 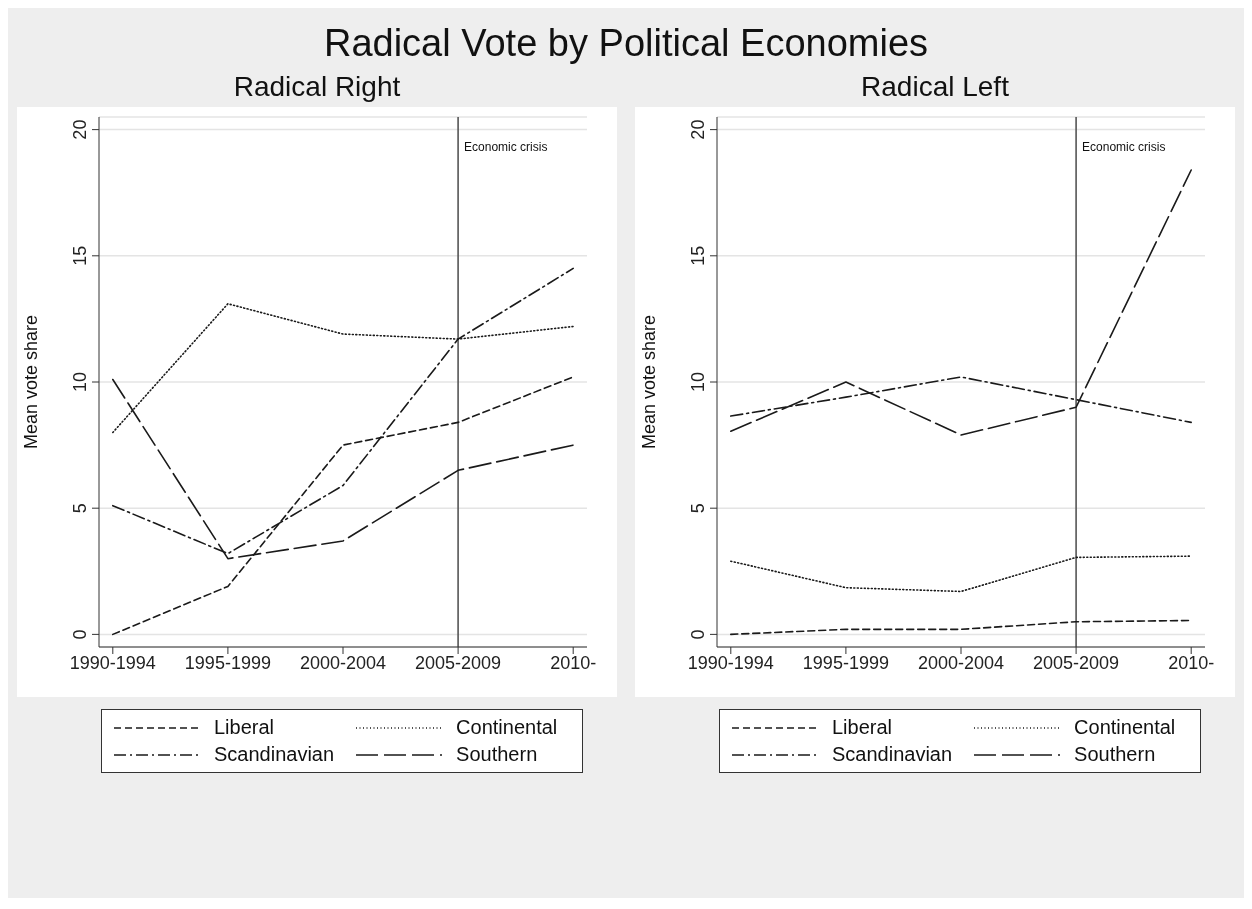 What do you see at coordinates (317, 87) in the screenshot?
I see `chart-title: Radical Right` at bounding box center [317, 87].